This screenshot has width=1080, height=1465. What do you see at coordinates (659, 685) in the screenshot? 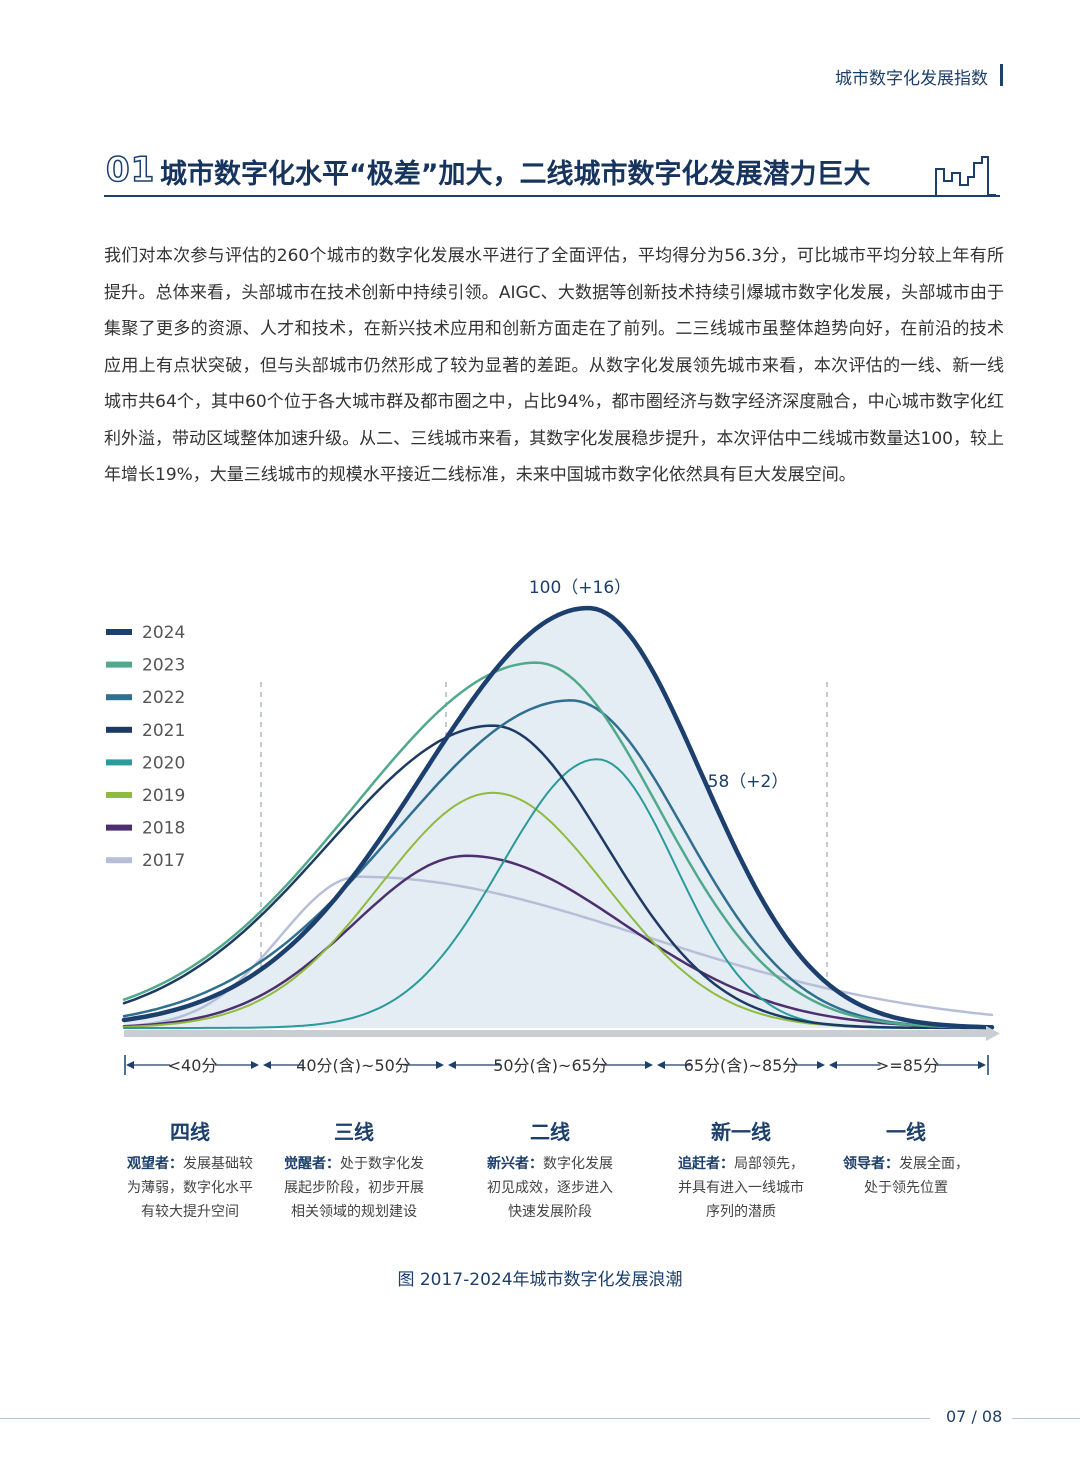
I see `annotations: 100（+16） 58（+2）` at bounding box center [659, 685].